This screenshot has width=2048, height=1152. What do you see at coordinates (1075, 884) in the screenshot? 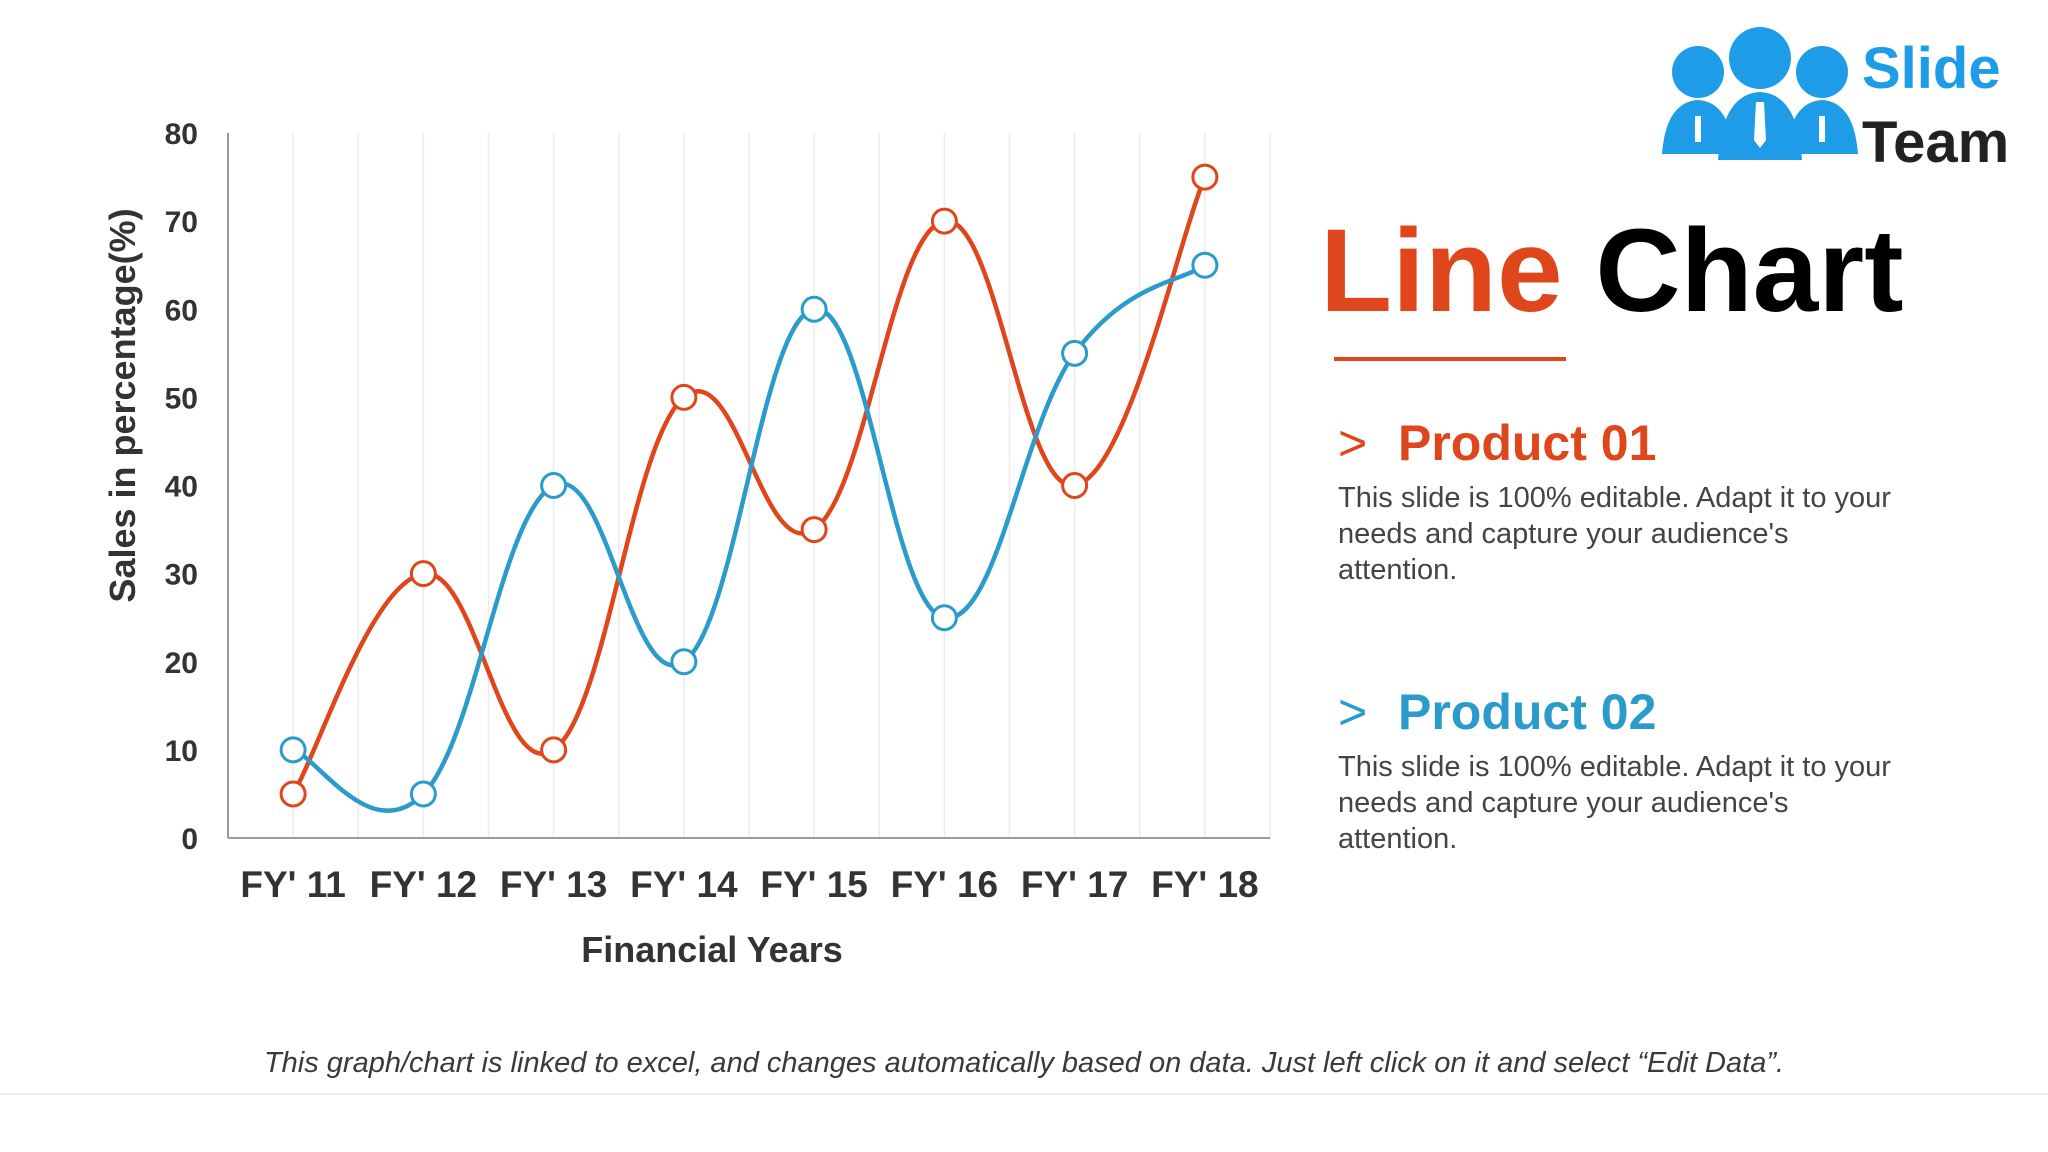
I see `x-tick-label: FY' 17` at bounding box center [1075, 884].